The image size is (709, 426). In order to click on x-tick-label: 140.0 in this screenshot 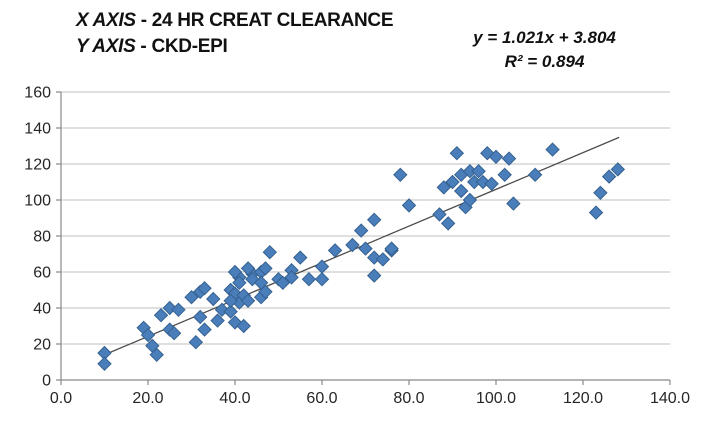, I will do `click(670, 398)`.